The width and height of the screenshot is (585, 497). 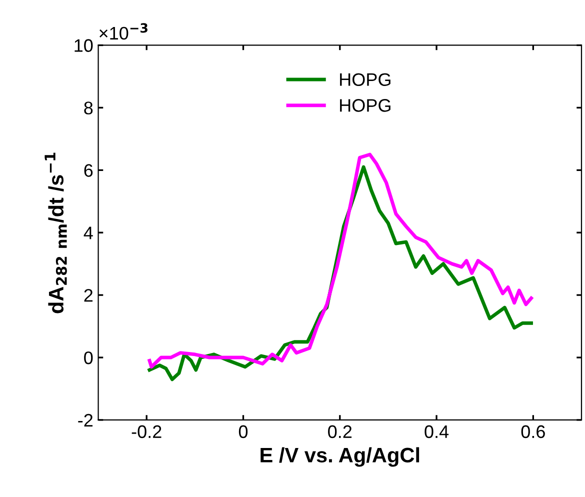 What do you see at coordinates (83, 45) in the screenshot?
I see `y-tick-label: 10` at bounding box center [83, 45].